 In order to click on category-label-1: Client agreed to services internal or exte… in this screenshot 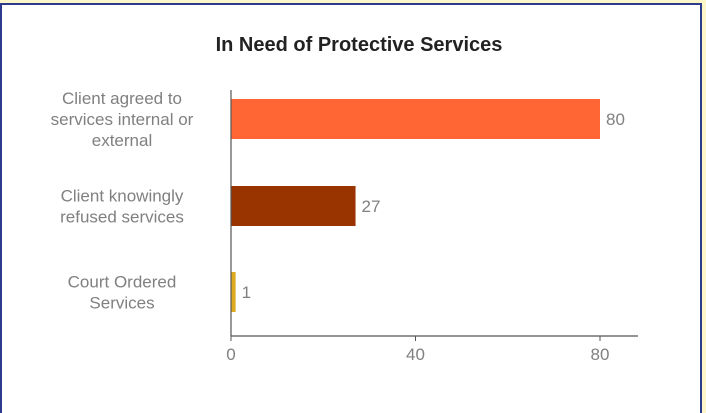, I will do `click(122, 119)`.